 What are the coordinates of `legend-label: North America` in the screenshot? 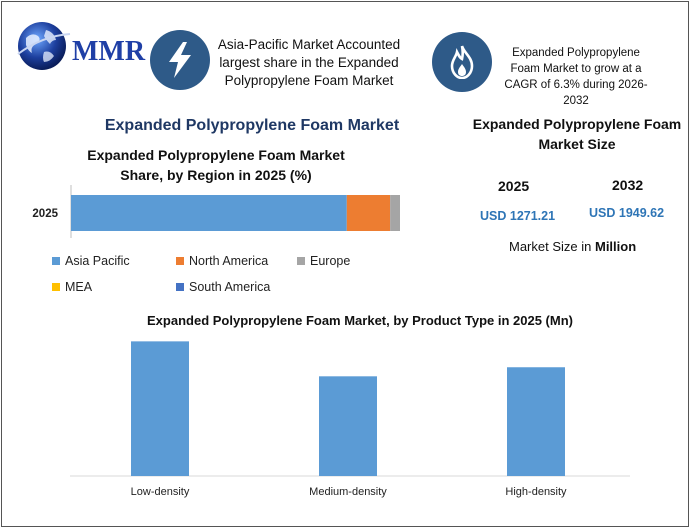 It's located at (229, 261).